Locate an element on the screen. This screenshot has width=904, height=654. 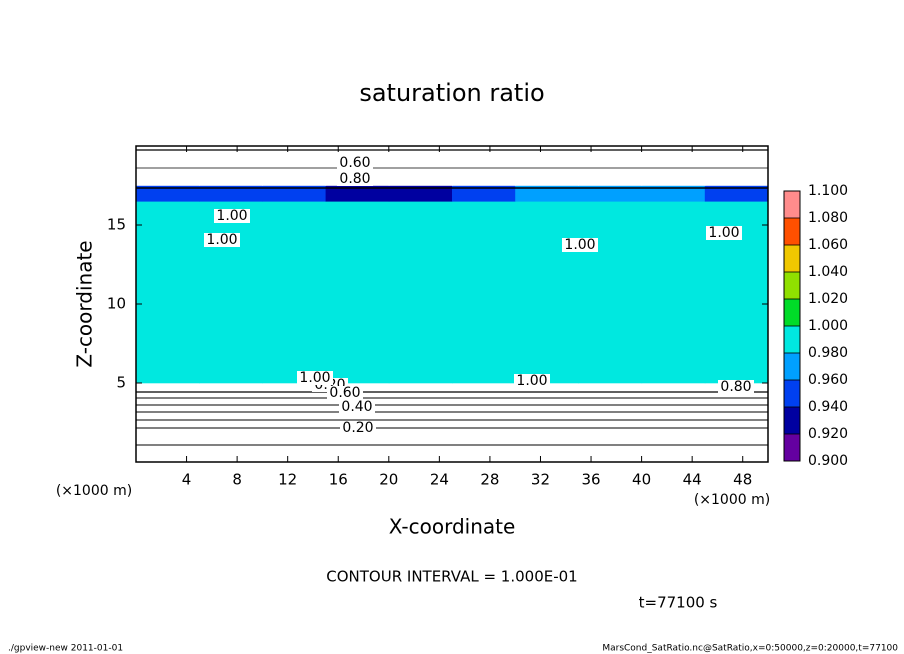
x-tick-label: 20 is located at coordinates (388, 480).